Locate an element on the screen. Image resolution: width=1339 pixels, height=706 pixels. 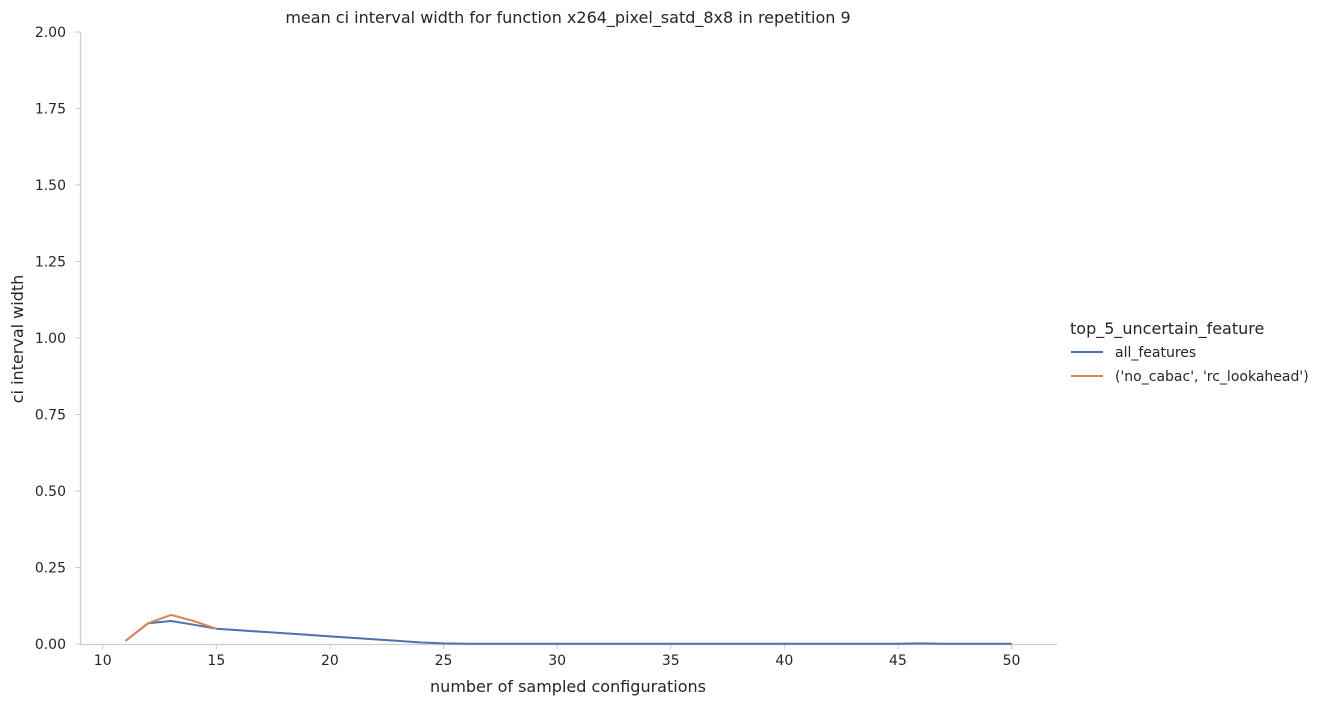
y-tick-label: 1.00 is located at coordinates (50, 339).